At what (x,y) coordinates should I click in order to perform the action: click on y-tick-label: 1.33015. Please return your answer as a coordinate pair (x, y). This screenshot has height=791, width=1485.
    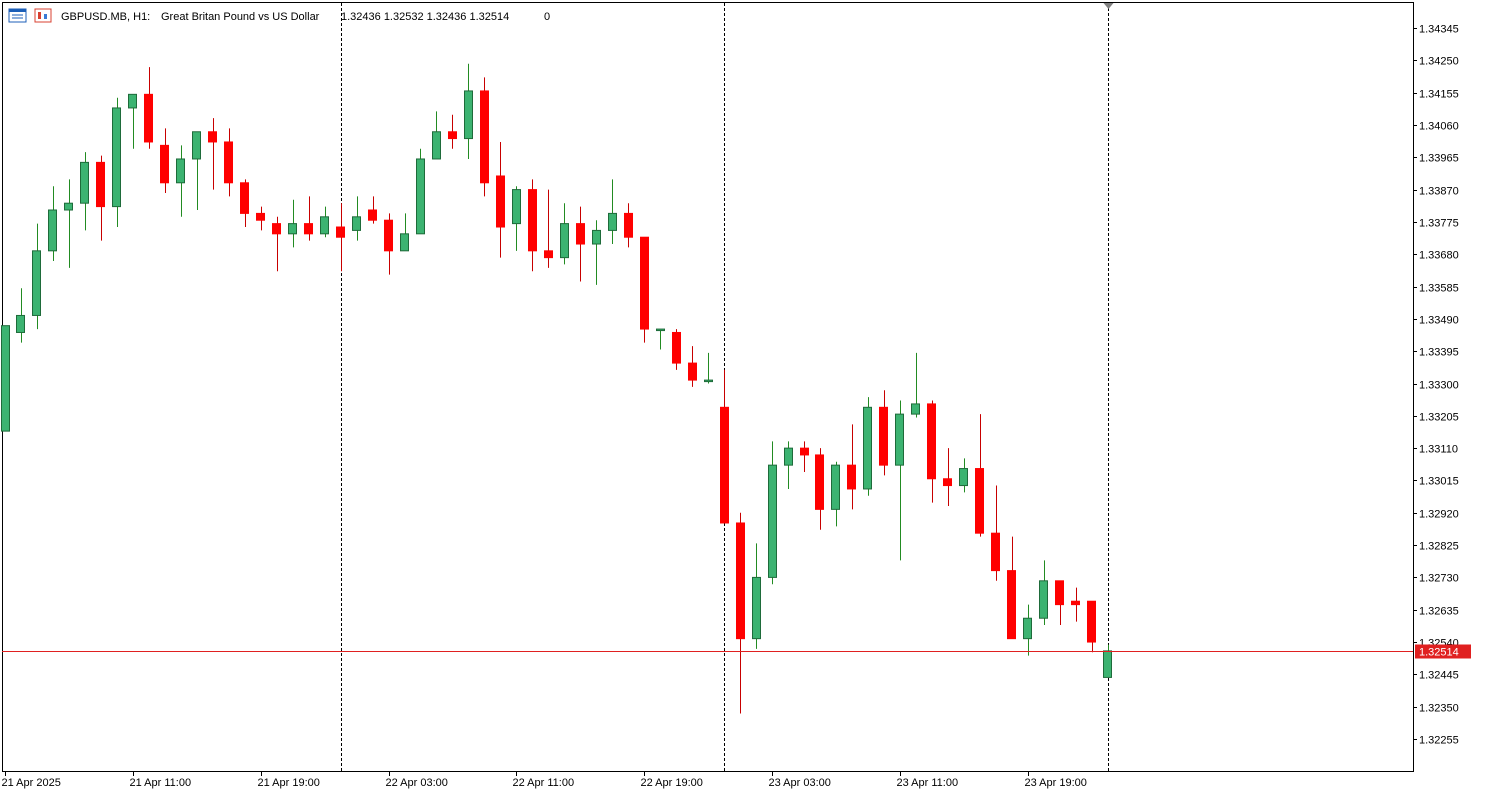
    Looking at the image, I should click on (1439, 482).